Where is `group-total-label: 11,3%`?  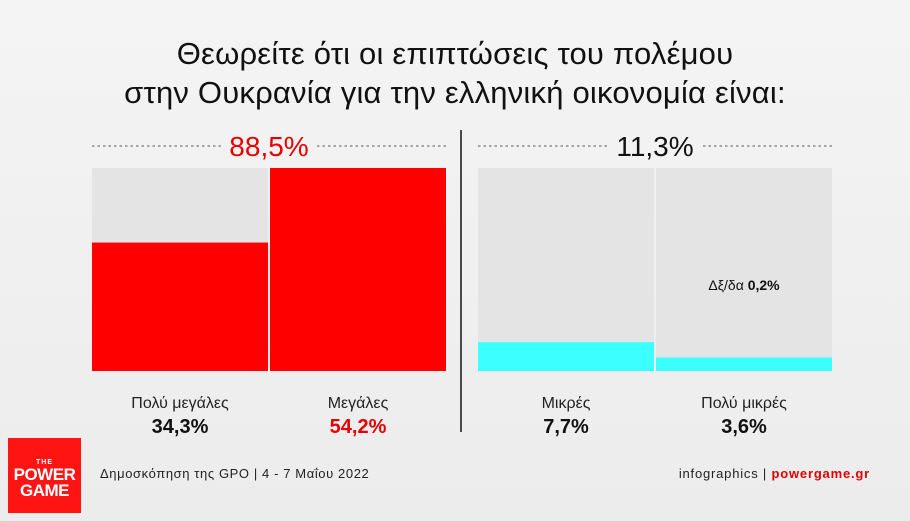 group-total-label: 11,3% is located at coordinates (654, 146).